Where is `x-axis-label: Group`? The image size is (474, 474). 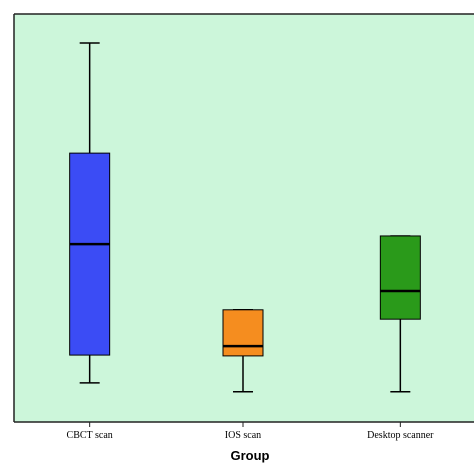 x-axis-label: Group is located at coordinates (250, 455).